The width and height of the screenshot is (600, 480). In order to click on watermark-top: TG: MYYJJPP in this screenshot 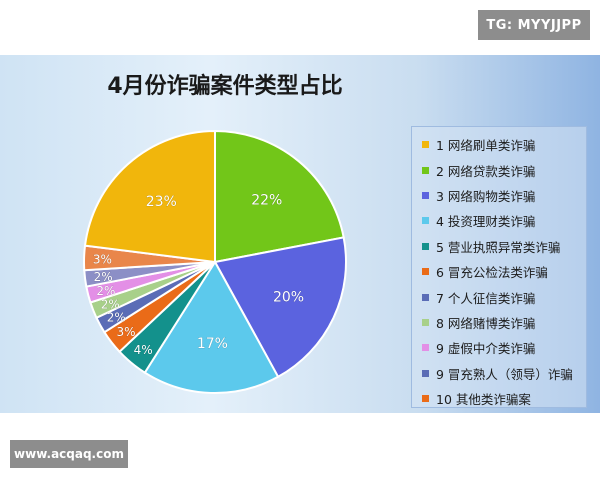, I will do `click(534, 25)`.